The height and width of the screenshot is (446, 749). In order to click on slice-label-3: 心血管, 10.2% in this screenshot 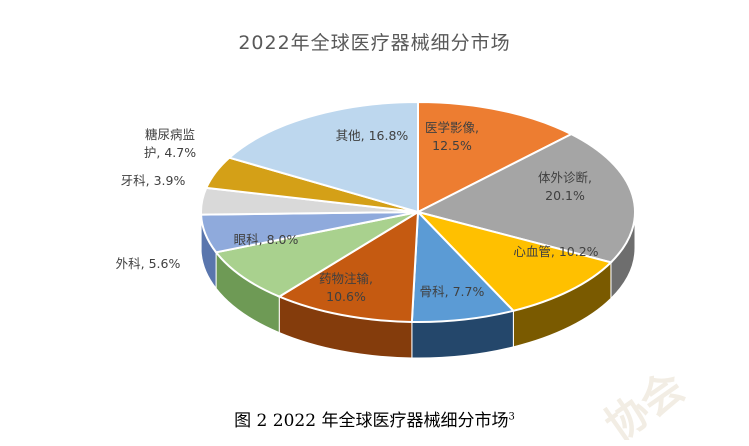, I will do `click(555, 251)`.